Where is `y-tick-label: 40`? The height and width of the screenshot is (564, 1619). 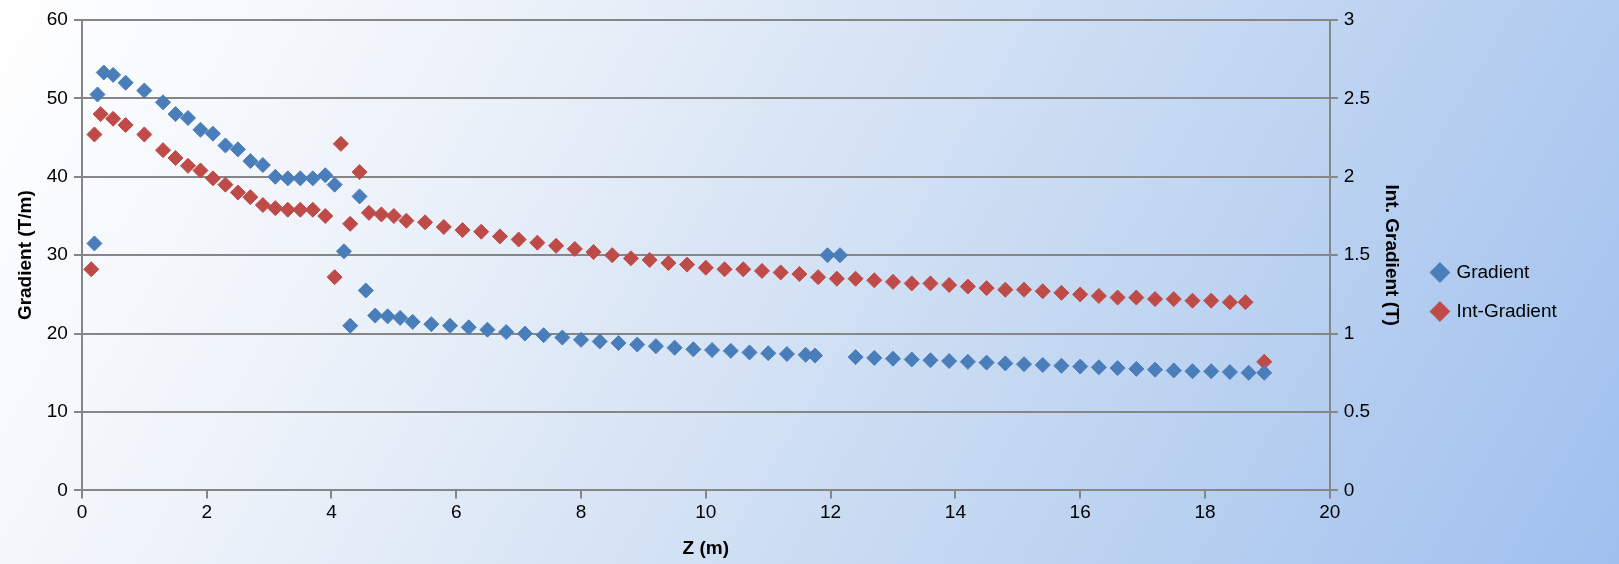
y-tick-label: 40 is located at coordinates (57, 176).